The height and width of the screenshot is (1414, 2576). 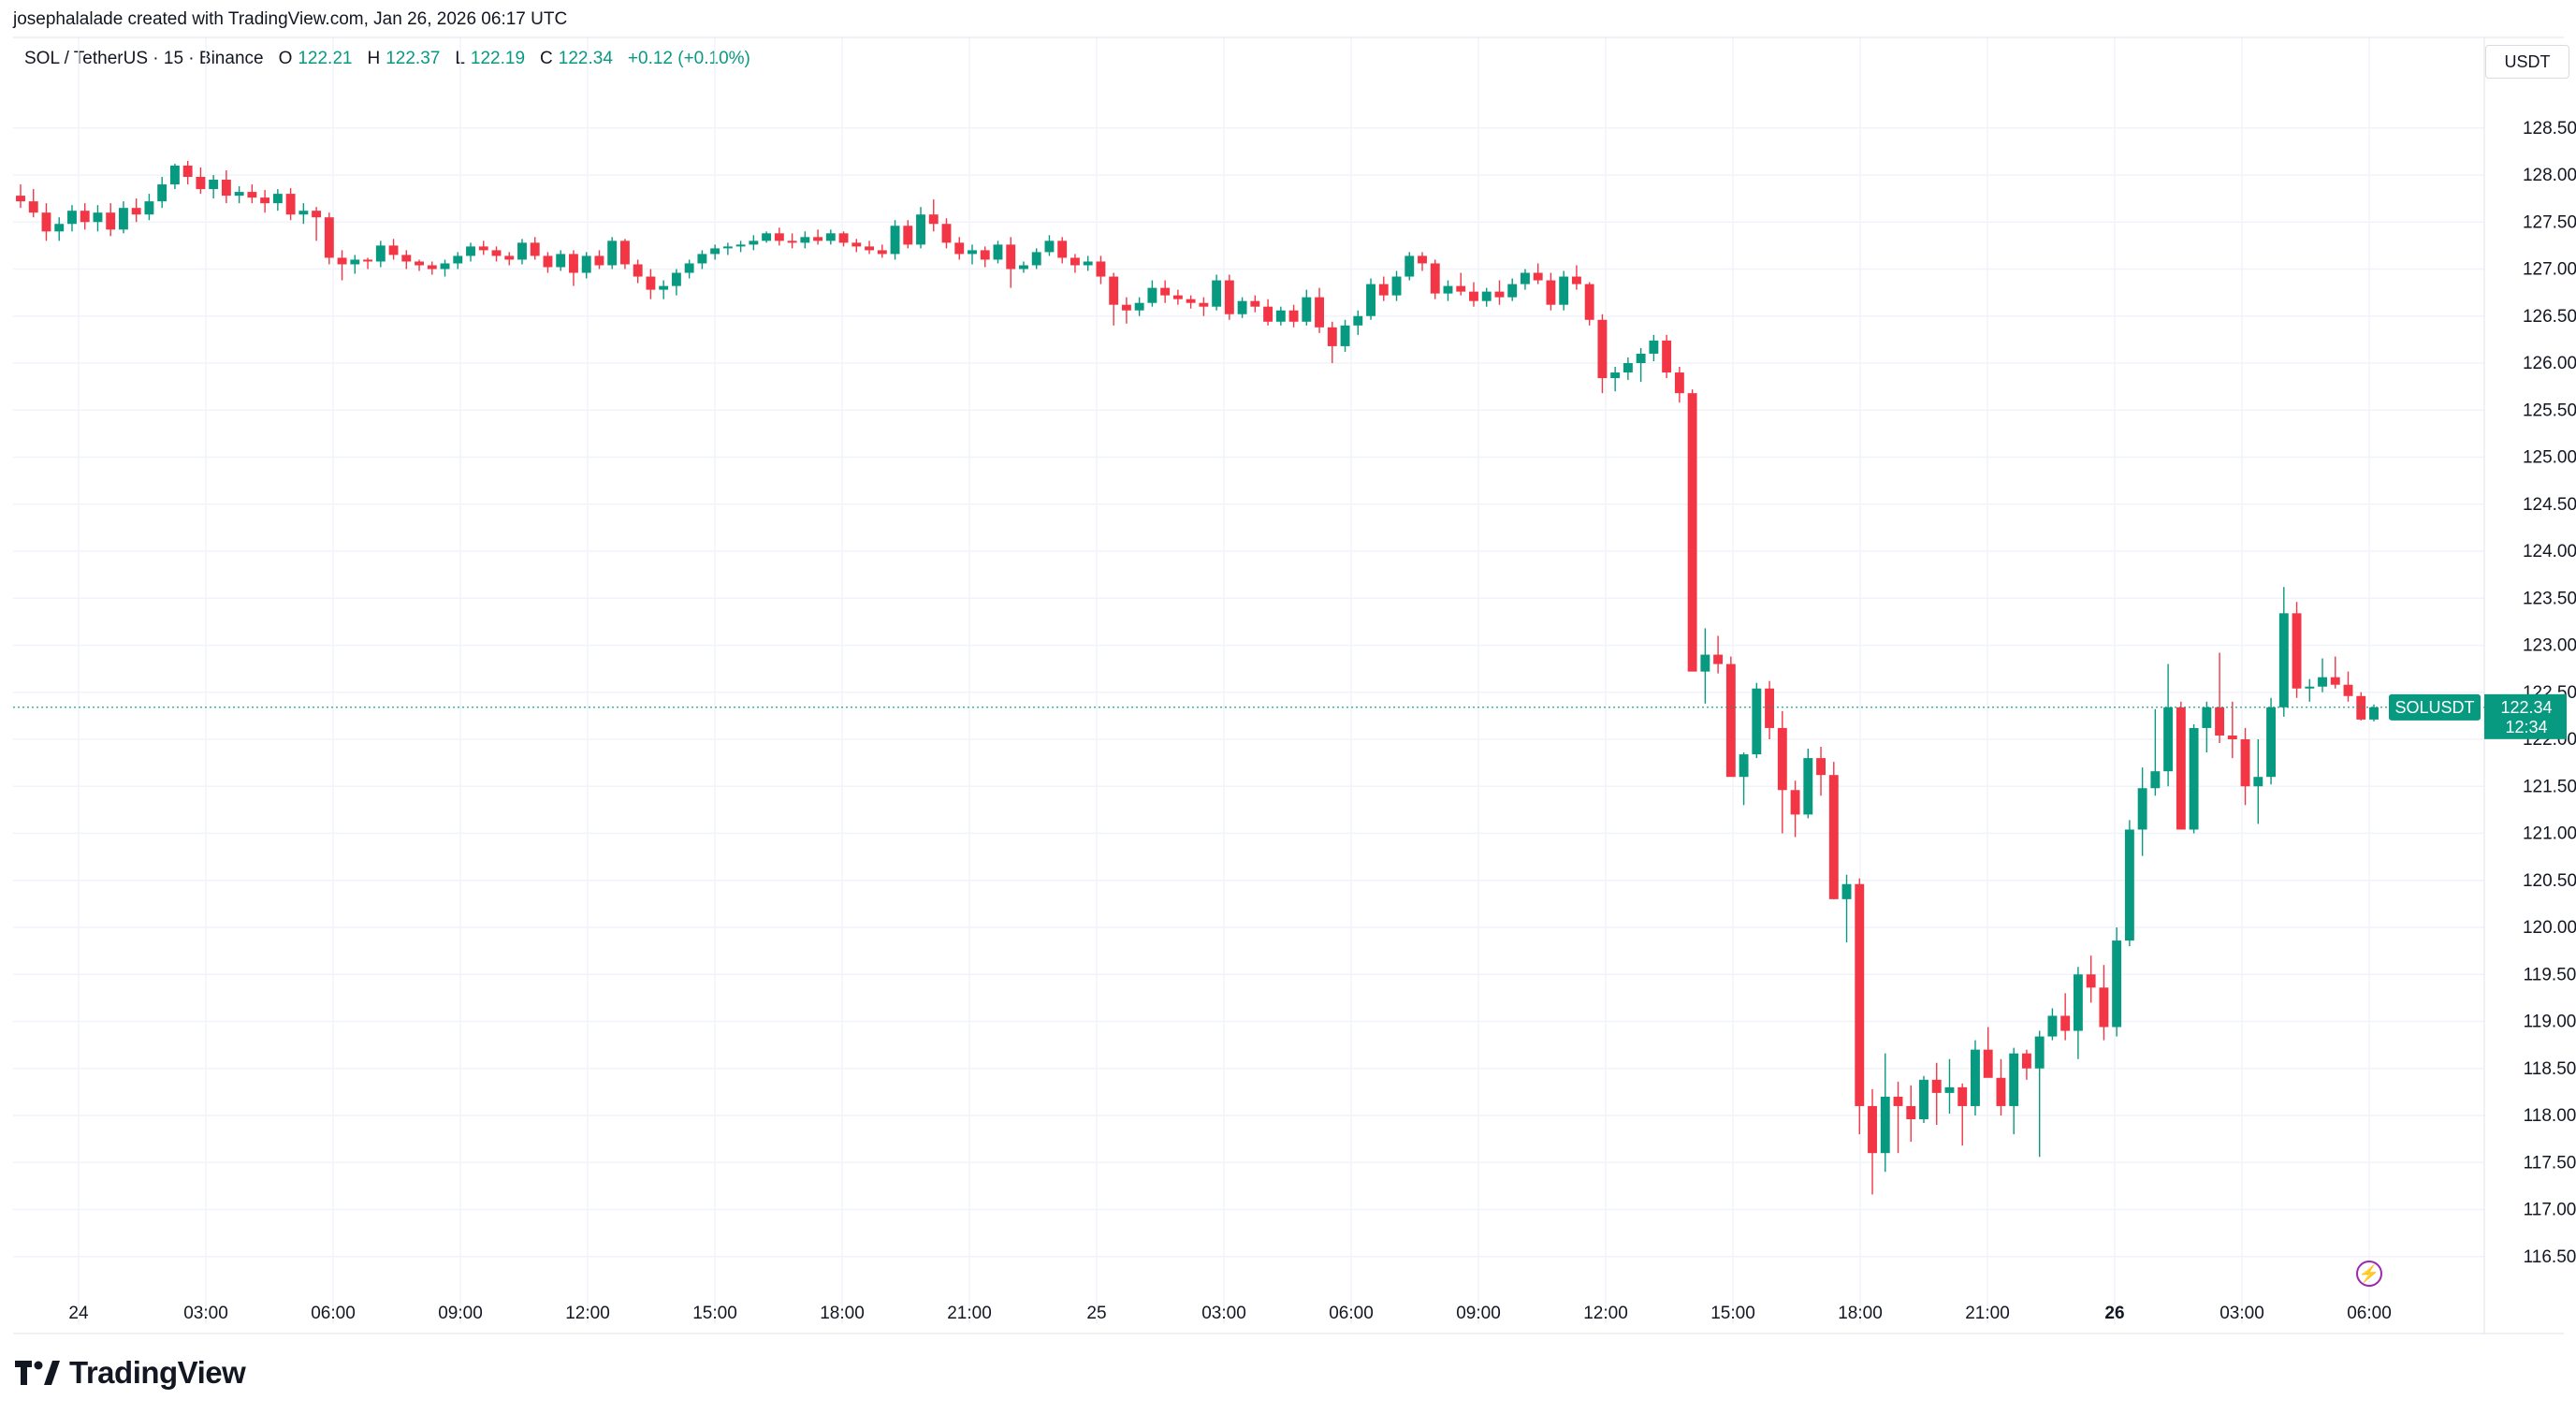 What do you see at coordinates (2369, 1274) in the screenshot?
I see `lightning-icon: ⚡` at bounding box center [2369, 1274].